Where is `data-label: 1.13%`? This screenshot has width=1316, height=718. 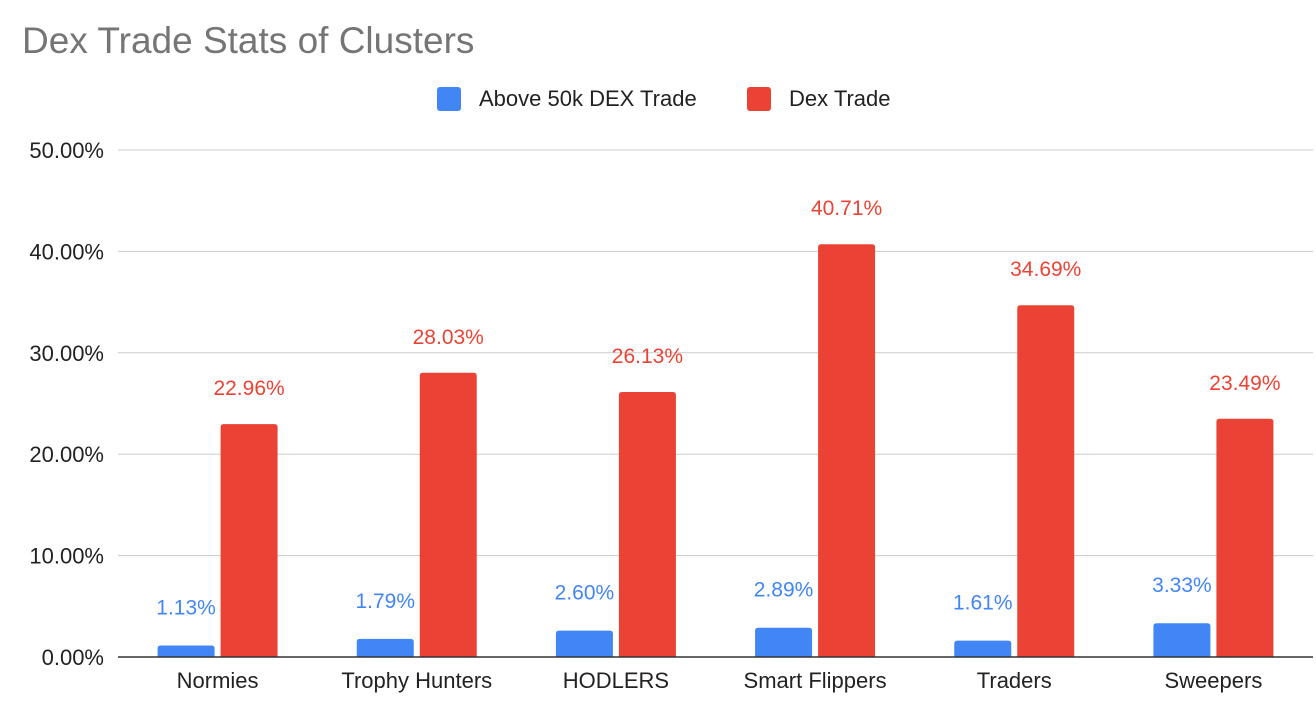 data-label: 1.13% is located at coordinates (186, 608).